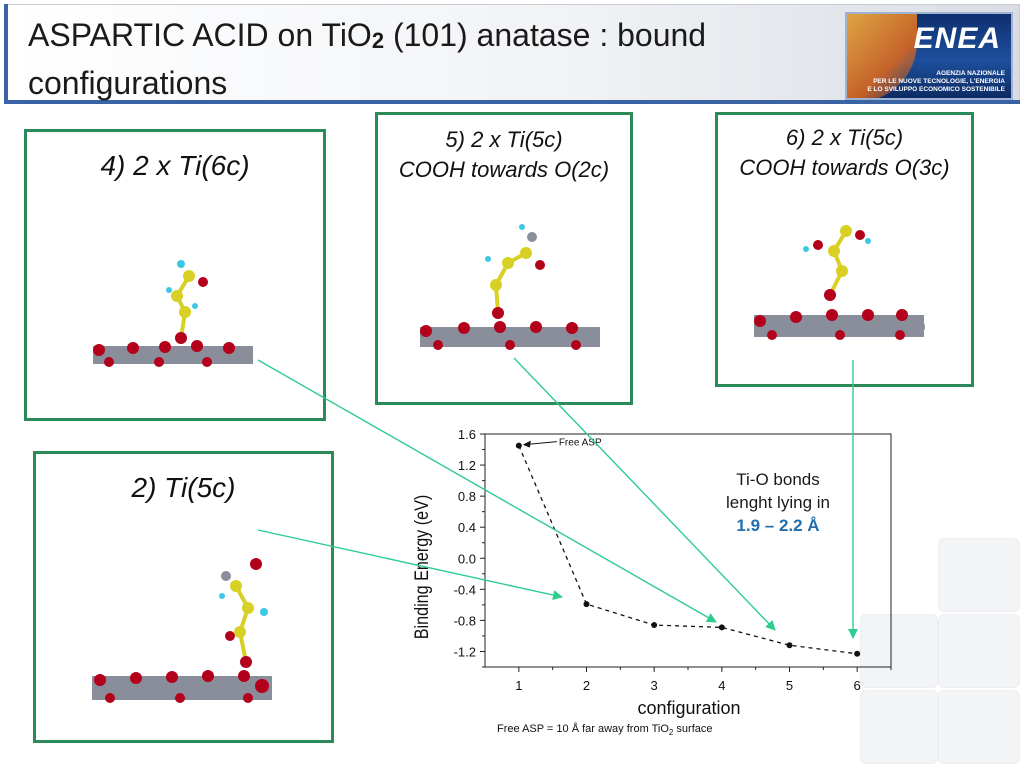 The width and height of the screenshot is (1024, 768). I want to click on bond-note-line: Ti-O bonds, so click(778, 479).